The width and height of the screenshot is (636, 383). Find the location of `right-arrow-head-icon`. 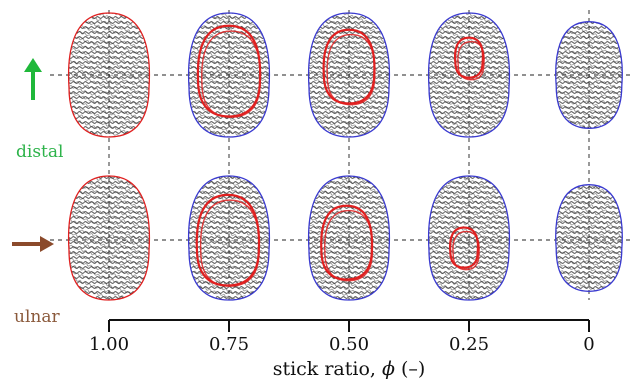

right-arrow-head-icon is located at coordinates (47, 244).